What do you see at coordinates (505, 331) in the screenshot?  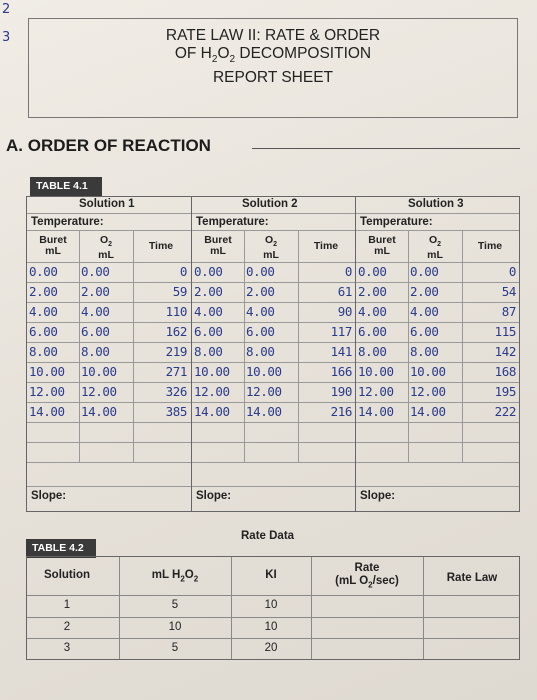 I see `time-value: 115` at bounding box center [505, 331].